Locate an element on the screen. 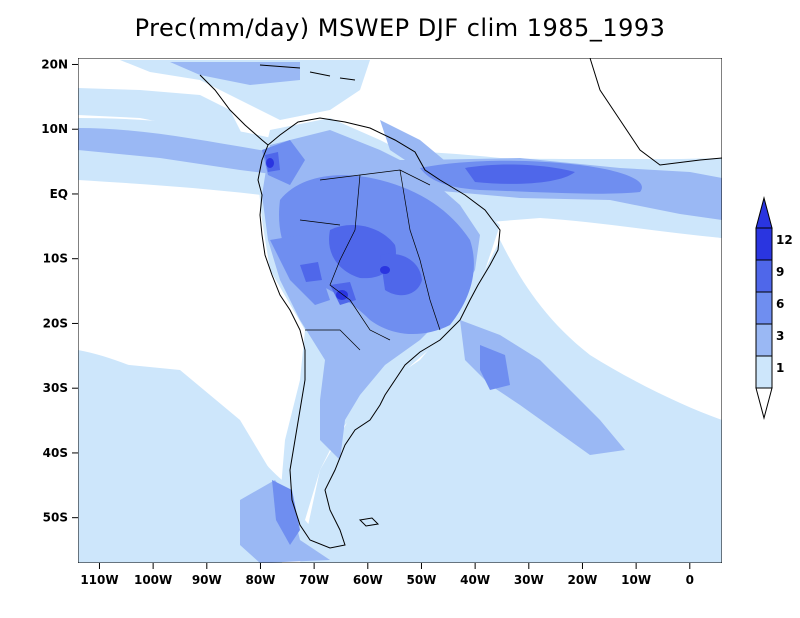  x-tick-label: 10W is located at coordinates (636, 580).